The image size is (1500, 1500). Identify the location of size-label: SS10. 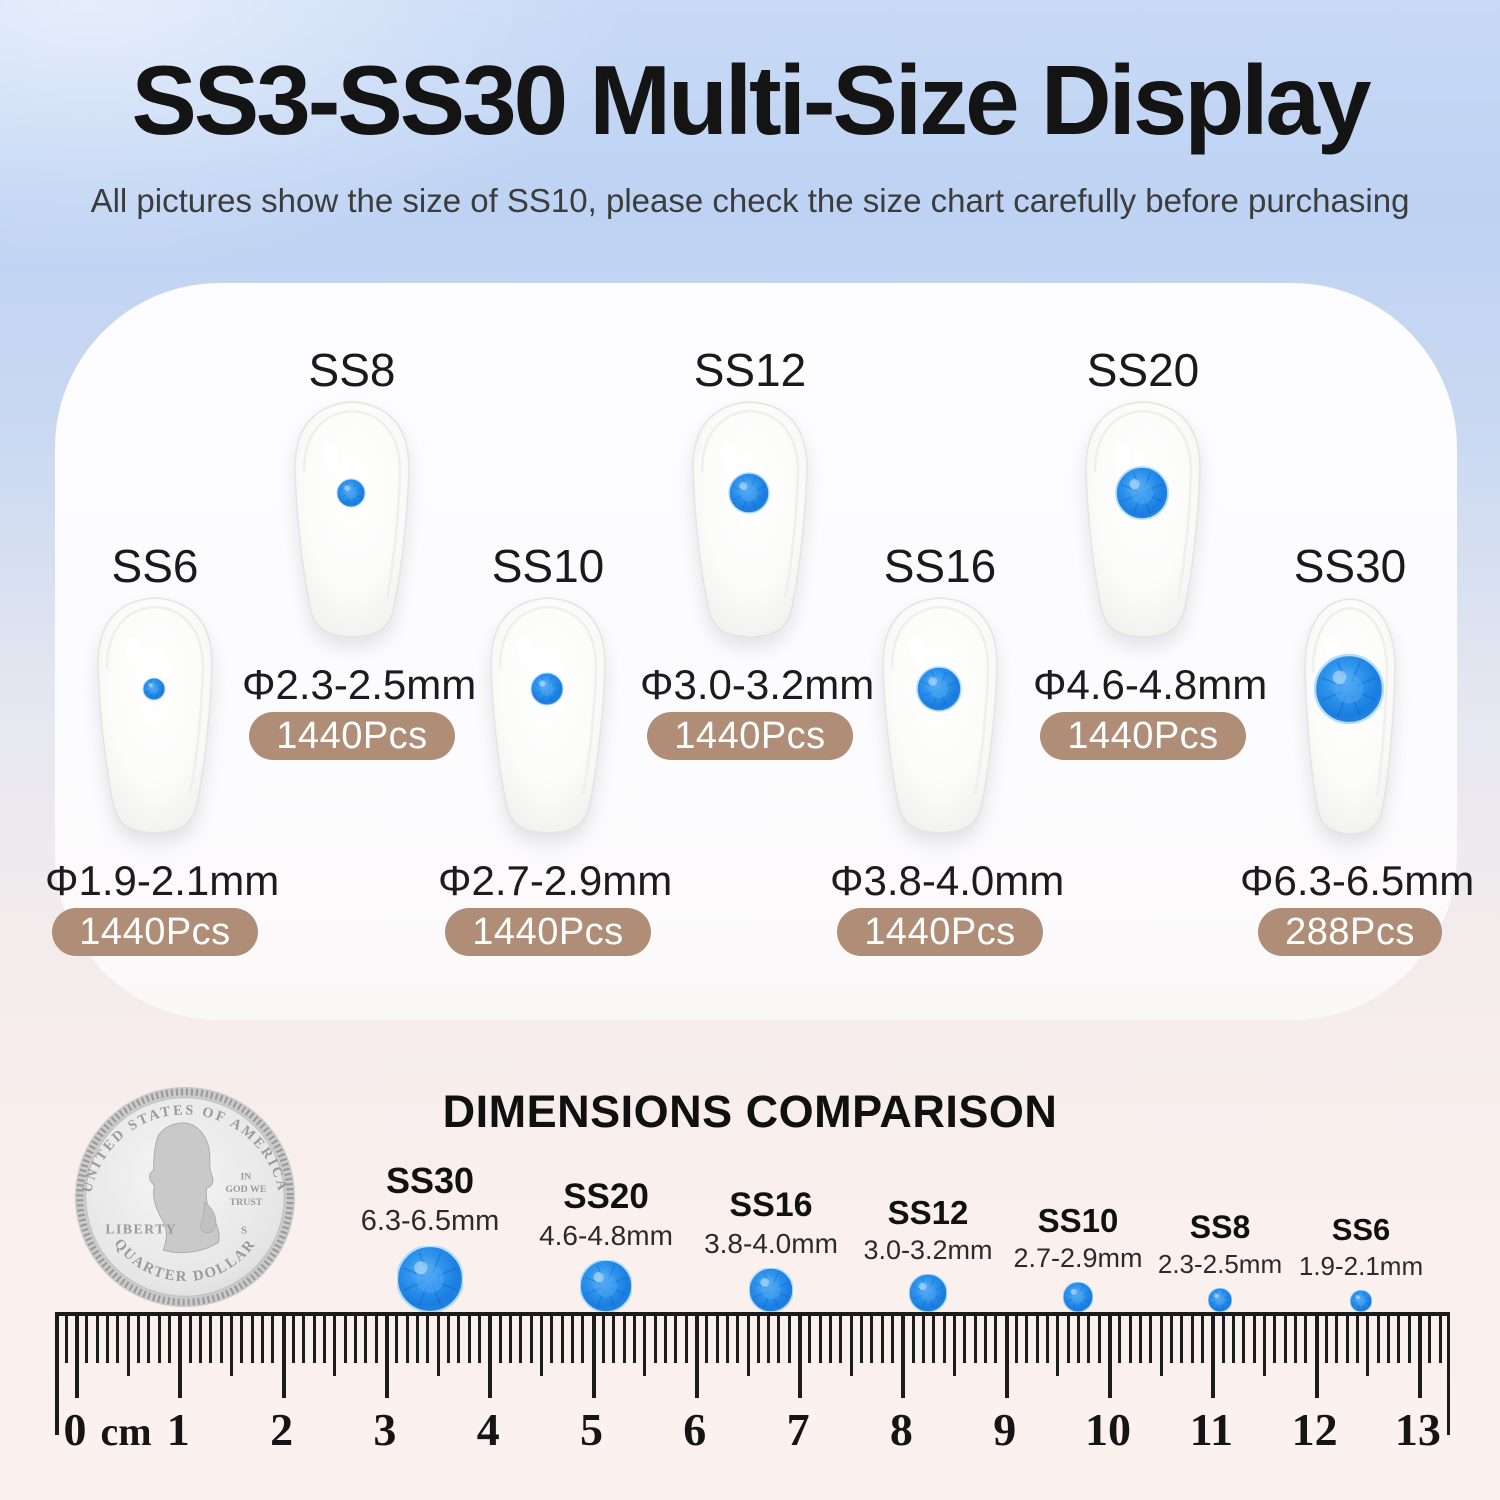
(548, 566).